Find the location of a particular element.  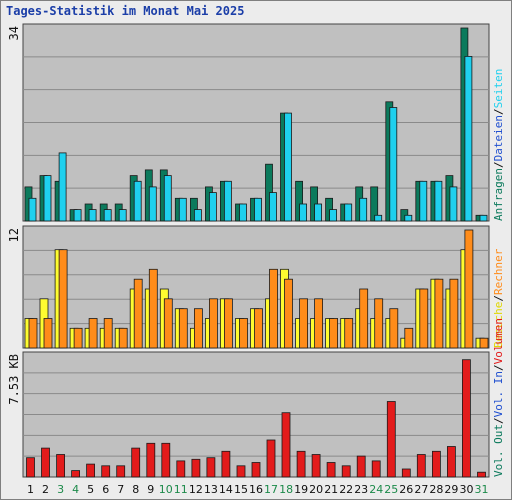

x-tick-label: 14 is located at coordinates (226, 489).